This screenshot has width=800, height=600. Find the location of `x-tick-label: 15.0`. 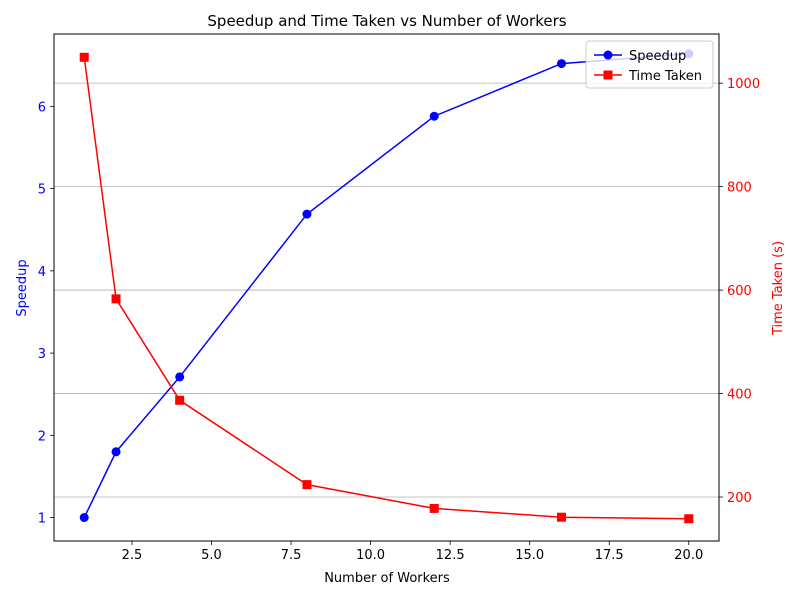

x-tick-label: 15.0 is located at coordinates (529, 555).